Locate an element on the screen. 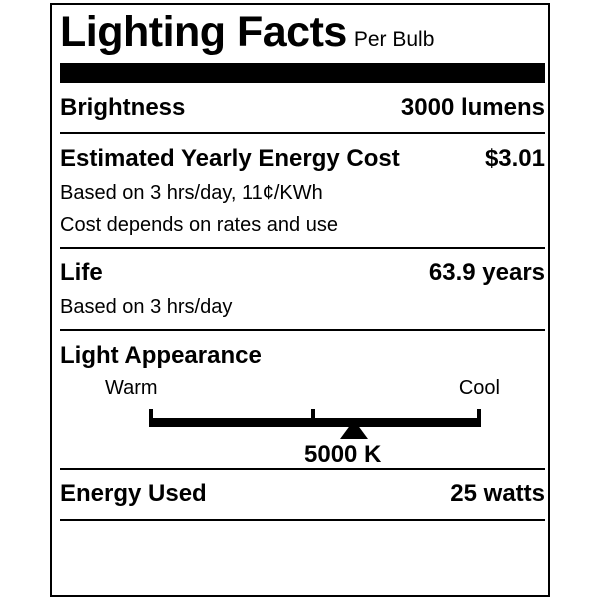 The width and height of the screenshot is (600, 600). scale-tick-left is located at coordinates (151, 413).